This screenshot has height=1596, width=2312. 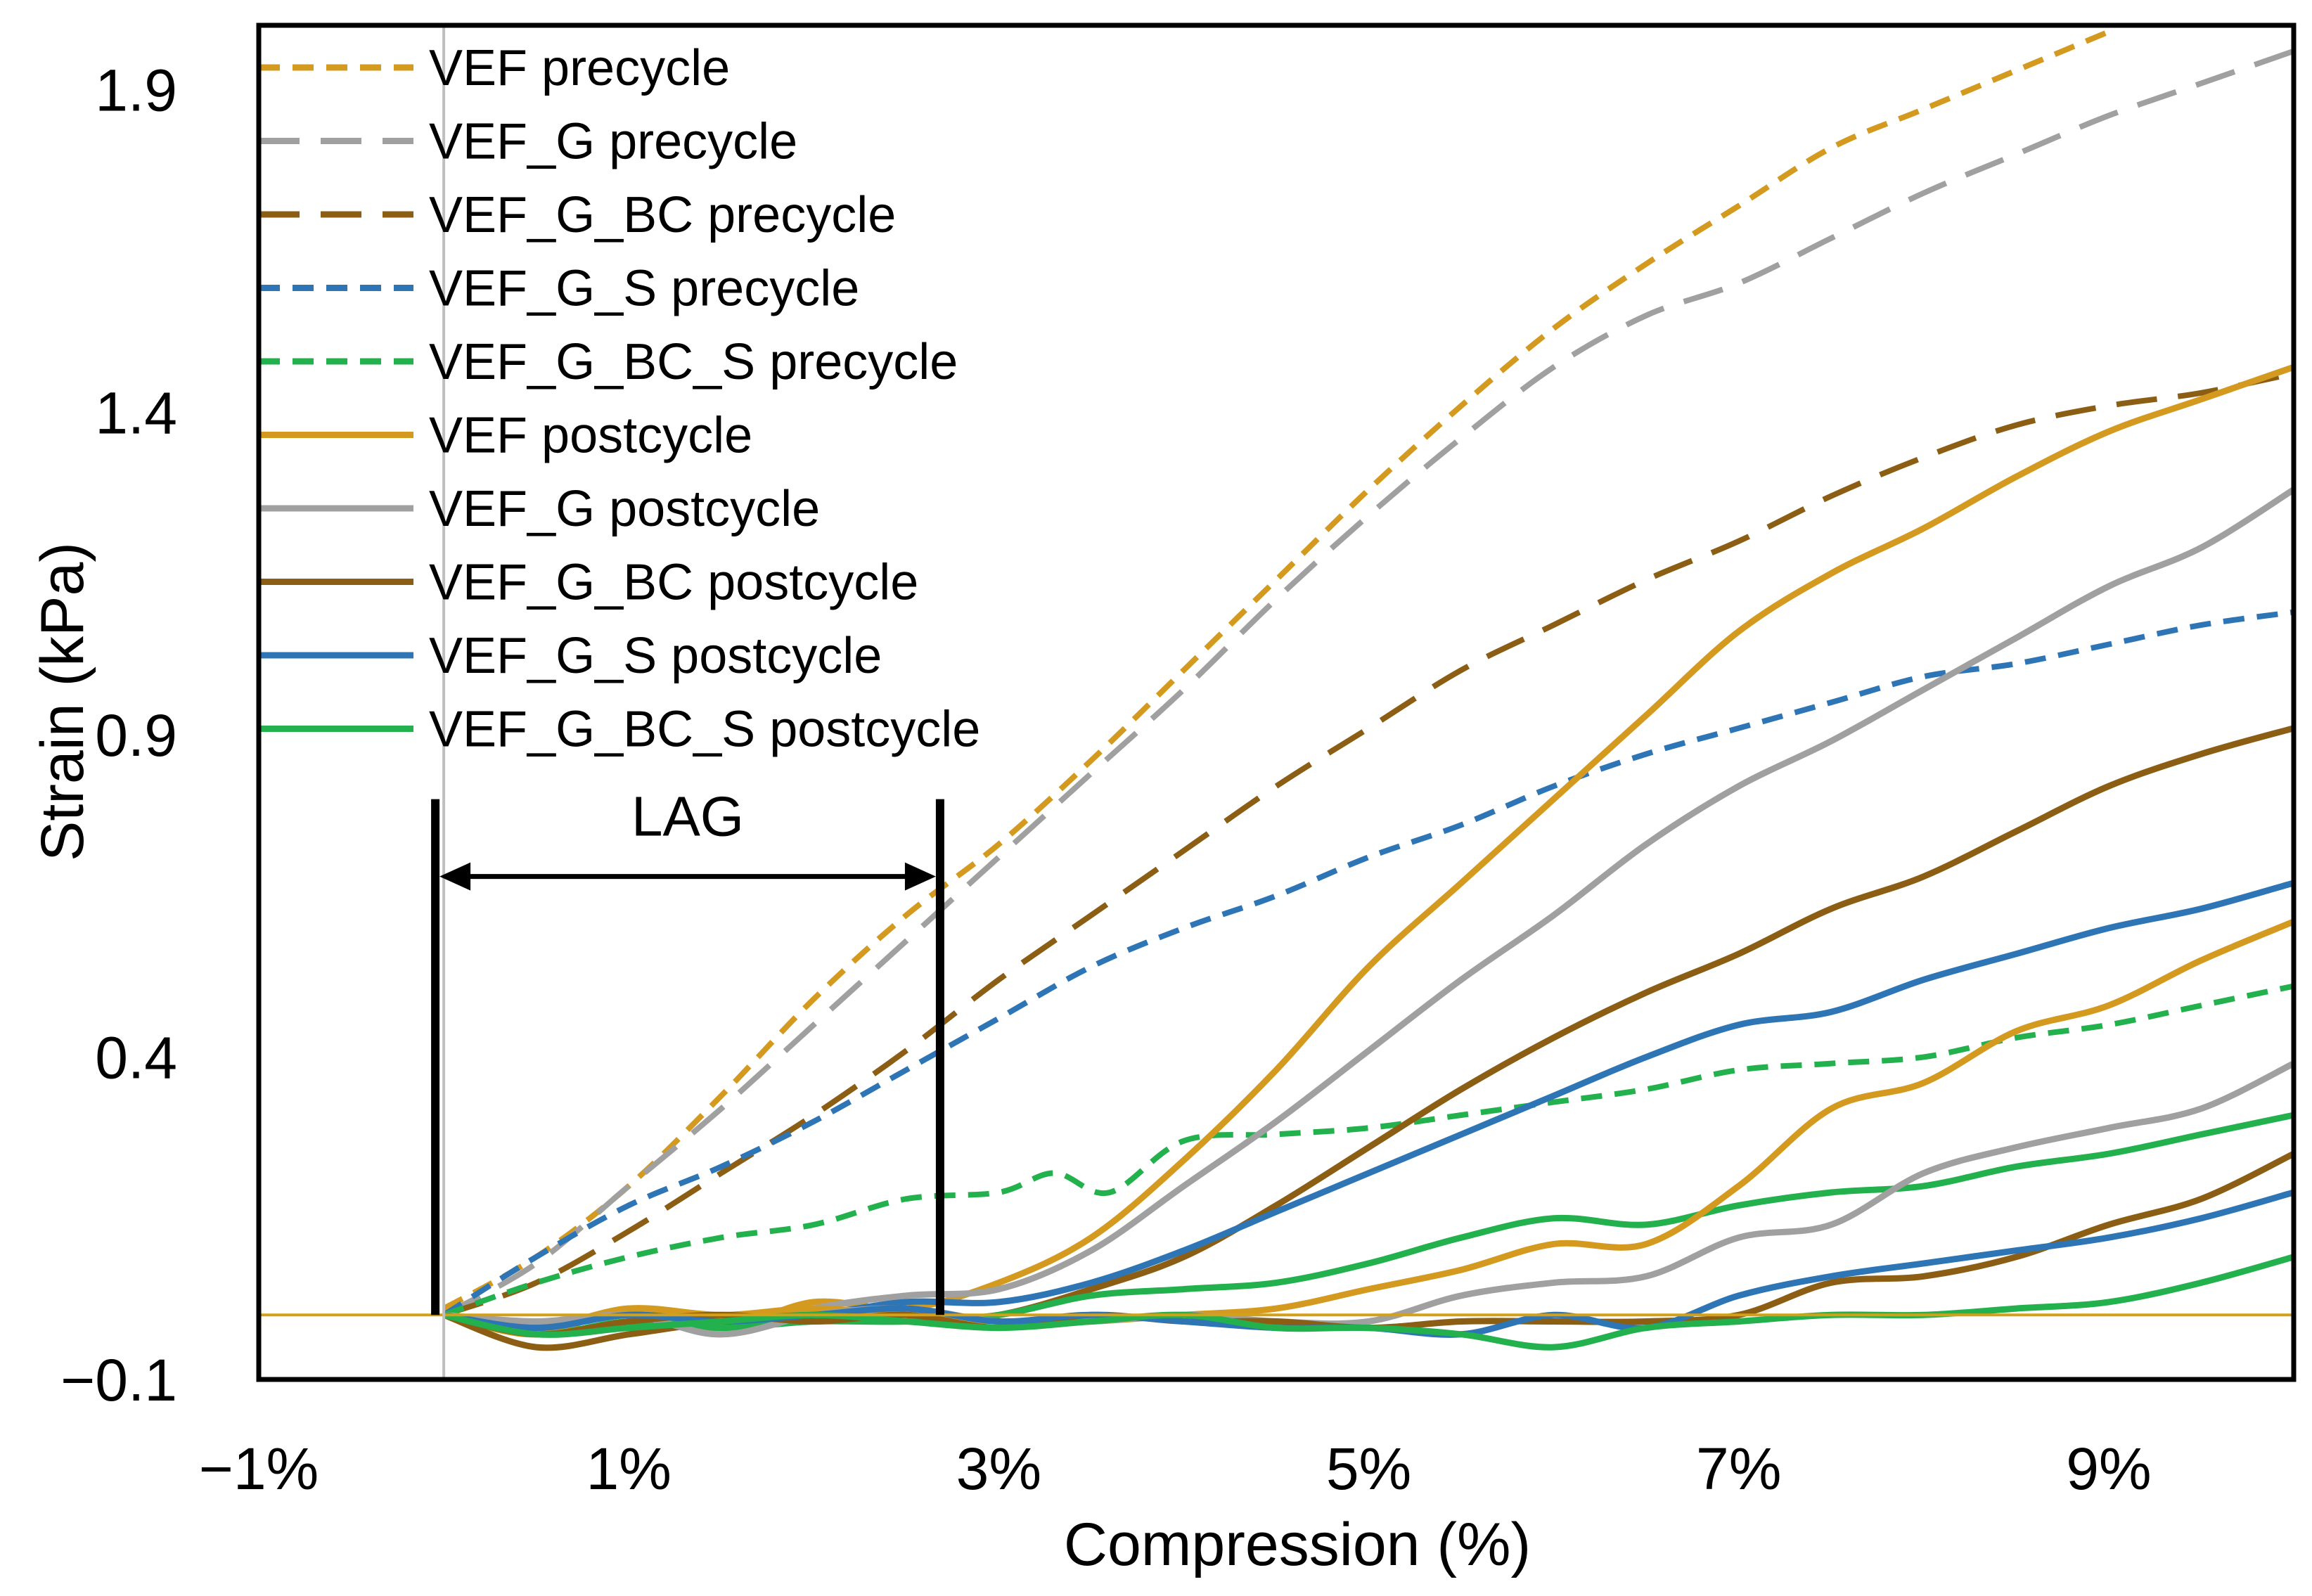 I want to click on lag-arrow-left-head, so click(x=455, y=876).